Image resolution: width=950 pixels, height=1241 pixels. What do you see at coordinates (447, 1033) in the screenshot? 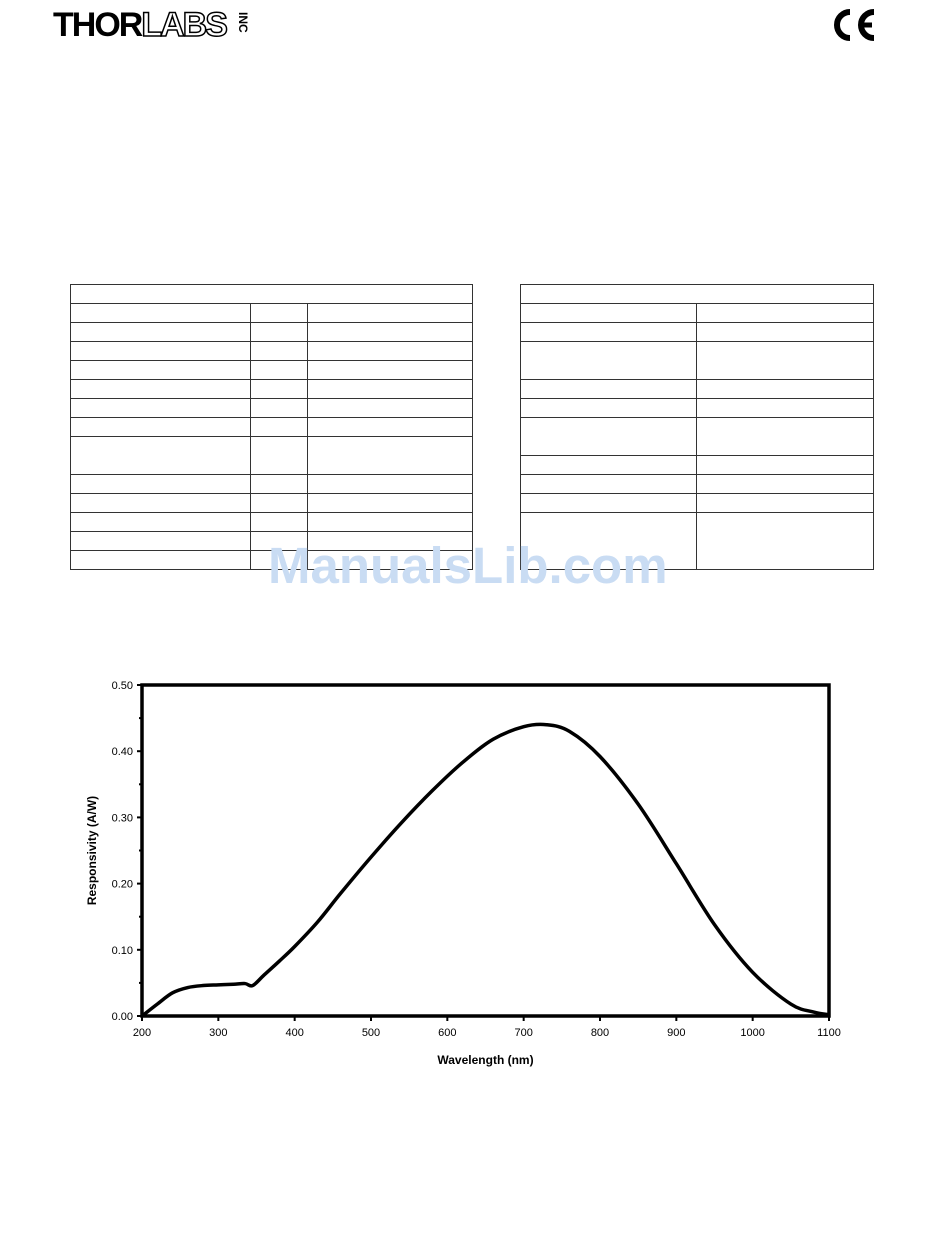
I see `x-tick-label: 600` at bounding box center [447, 1033].